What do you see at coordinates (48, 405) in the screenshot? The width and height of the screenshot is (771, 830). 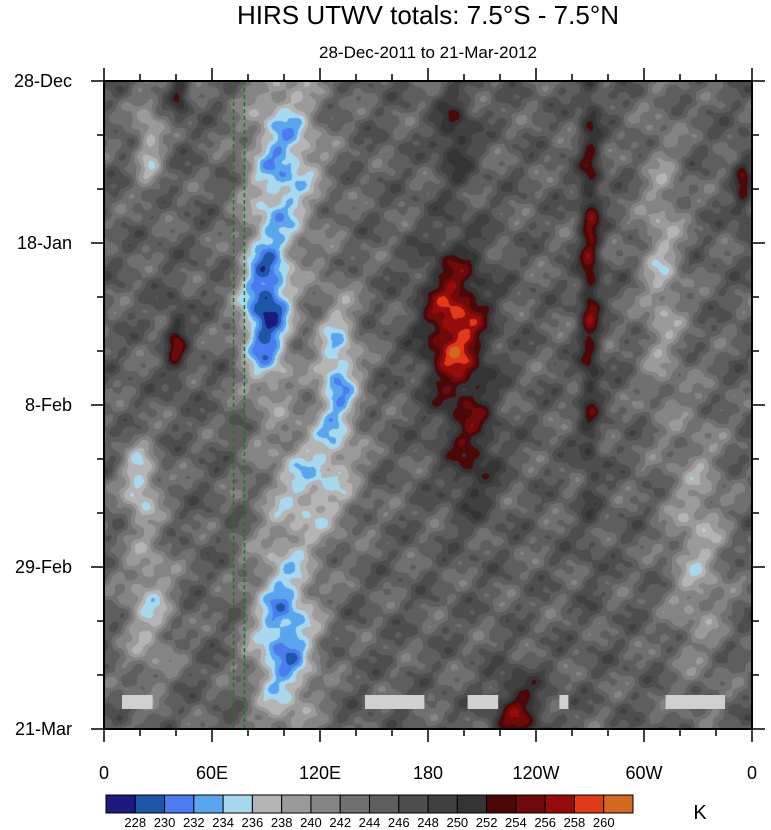 I see `y-tick-label: 8-Feb` at bounding box center [48, 405].